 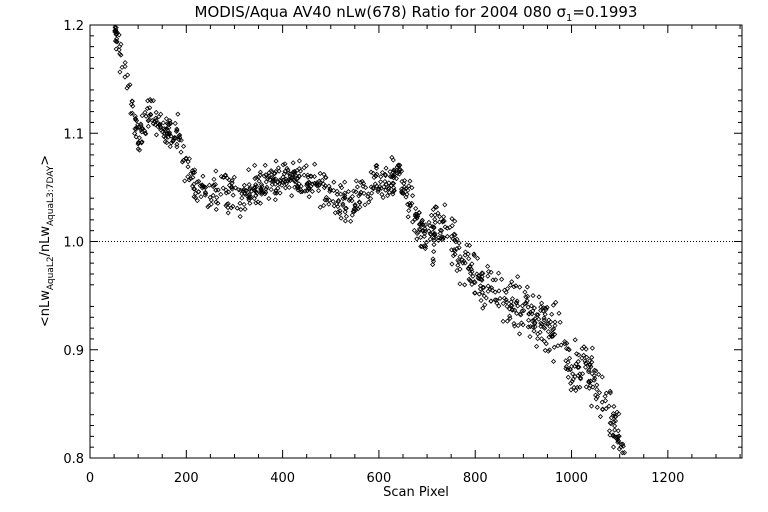 I want to click on y-tick-label: 0.8, so click(x=73, y=459).